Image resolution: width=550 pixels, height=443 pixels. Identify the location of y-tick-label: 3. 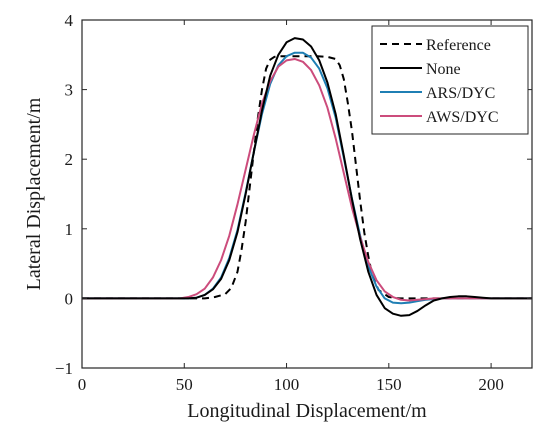
(69, 90).